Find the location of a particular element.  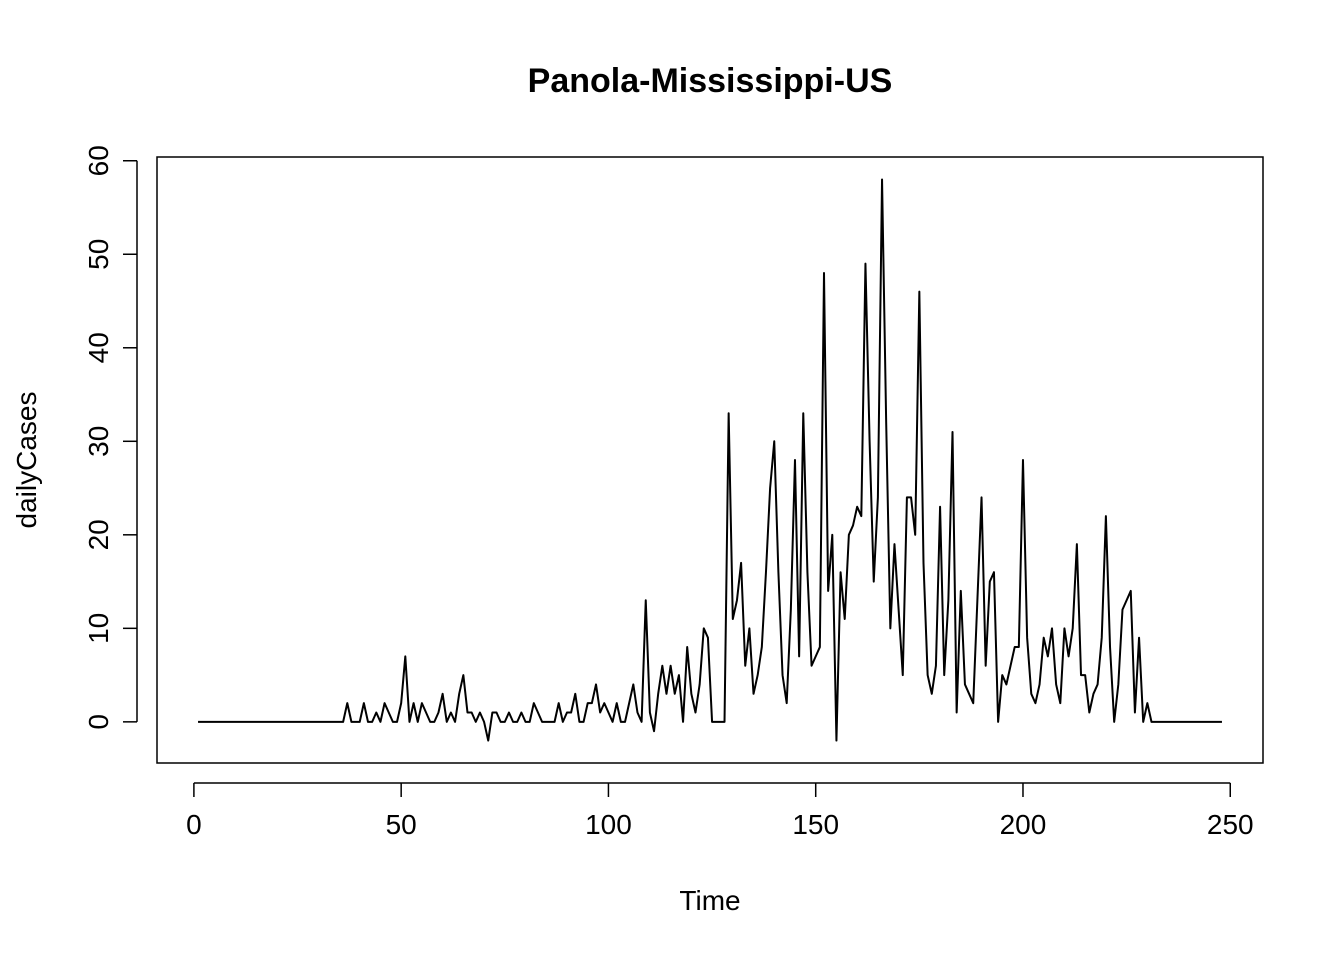

x-tick-label: 250 is located at coordinates (1230, 824).